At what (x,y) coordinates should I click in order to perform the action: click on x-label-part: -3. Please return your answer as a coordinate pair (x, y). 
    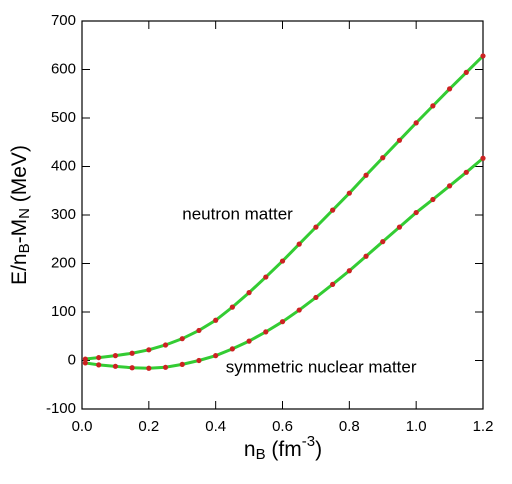
    Looking at the image, I should click on (308, 441).